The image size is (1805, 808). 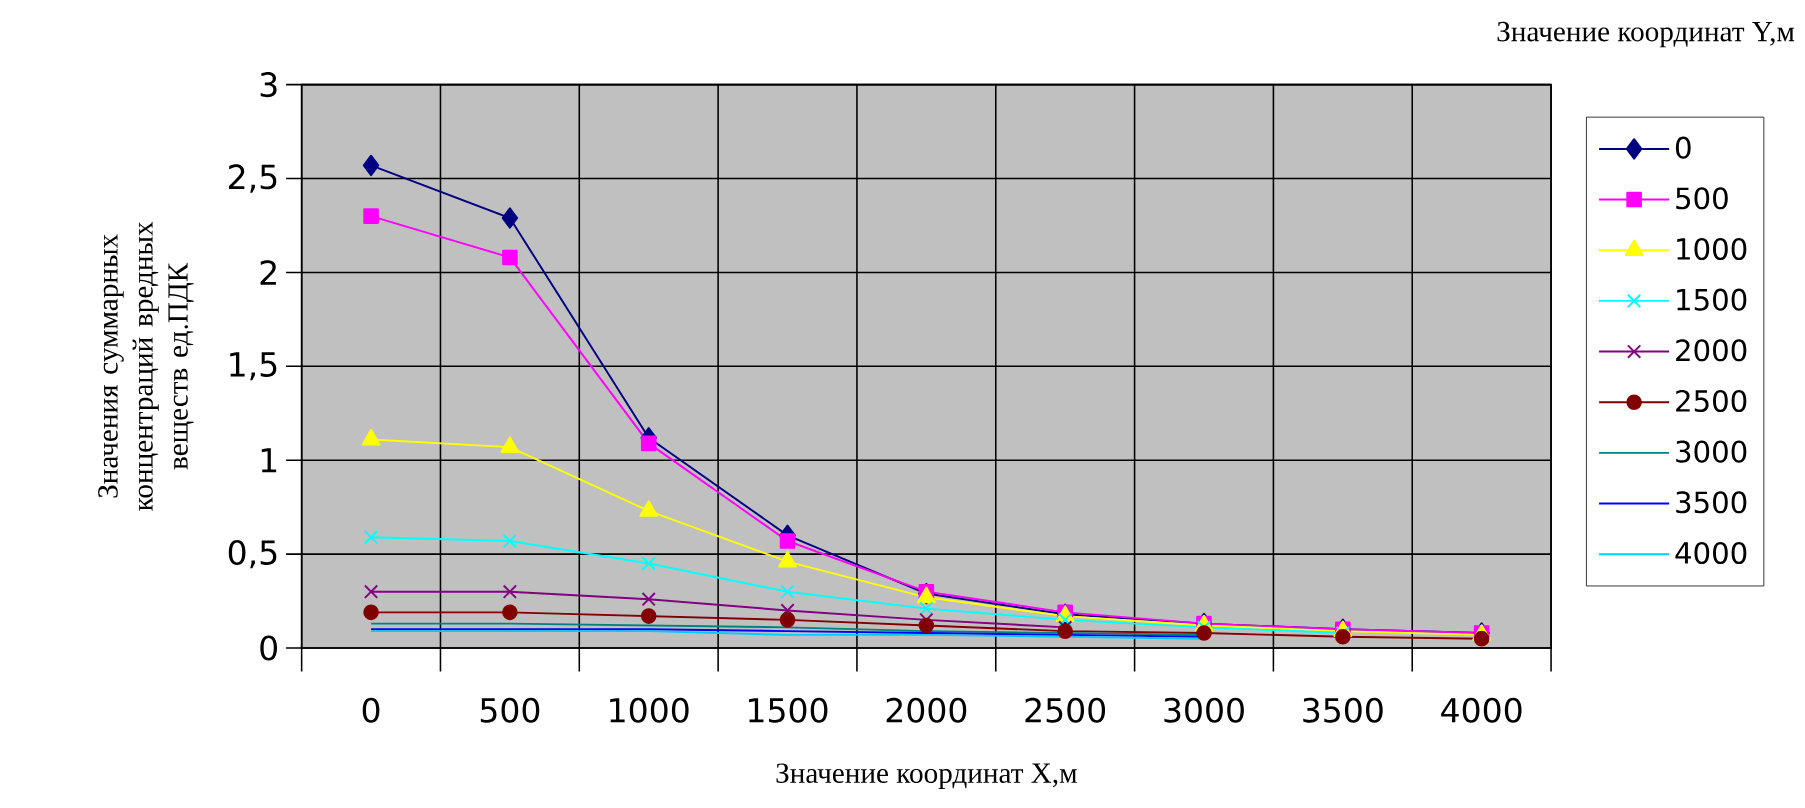 What do you see at coordinates (1481, 710) in the screenshot?
I see `x-tick-label: 4000` at bounding box center [1481, 710].